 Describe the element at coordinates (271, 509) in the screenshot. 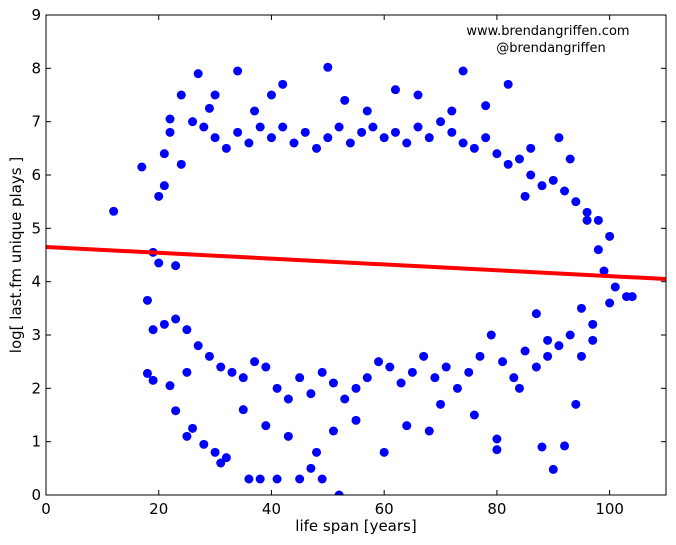

I see `x-tick-label-40: 40` at that location.